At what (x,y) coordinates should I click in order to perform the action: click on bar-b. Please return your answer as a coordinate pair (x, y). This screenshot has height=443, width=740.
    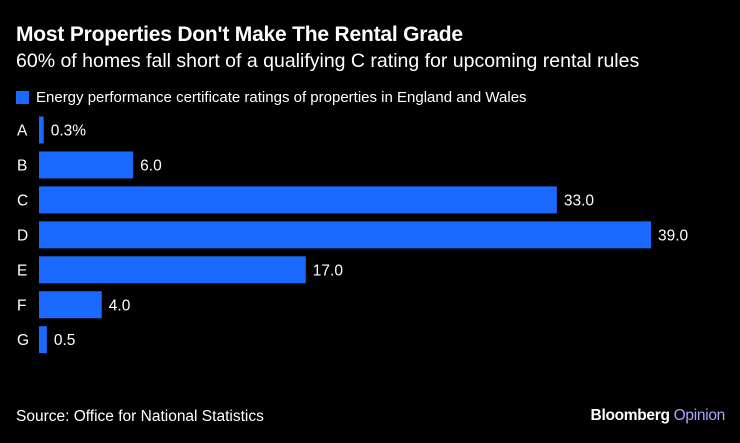
    Looking at the image, I should click on (86, 165).